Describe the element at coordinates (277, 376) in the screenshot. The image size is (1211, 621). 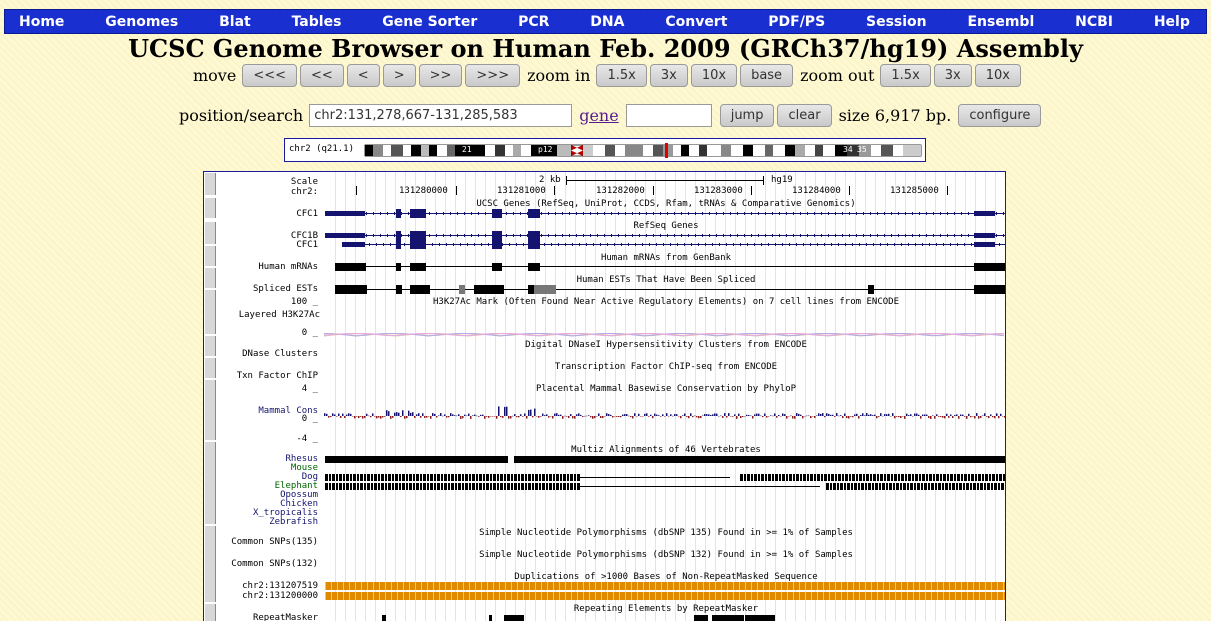
I see `txn-track-name: Txn Factor ChIP` at that location.